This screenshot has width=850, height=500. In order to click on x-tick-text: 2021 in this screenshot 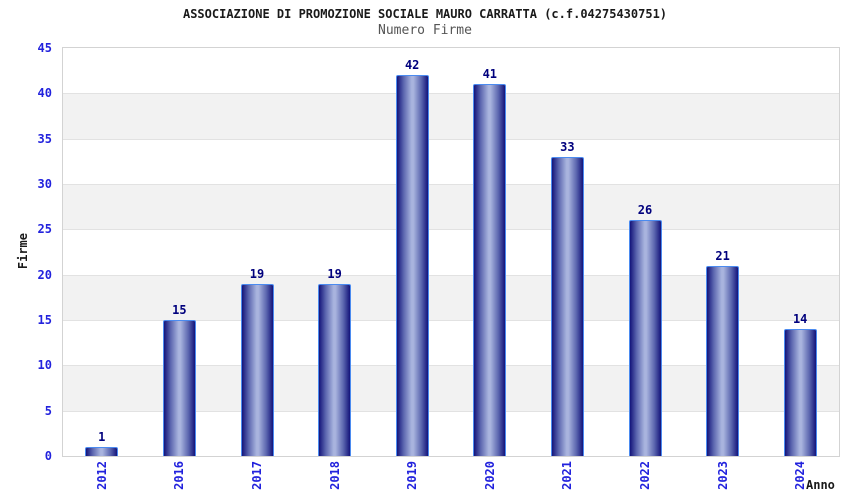, I will do `click(567, 475)`.